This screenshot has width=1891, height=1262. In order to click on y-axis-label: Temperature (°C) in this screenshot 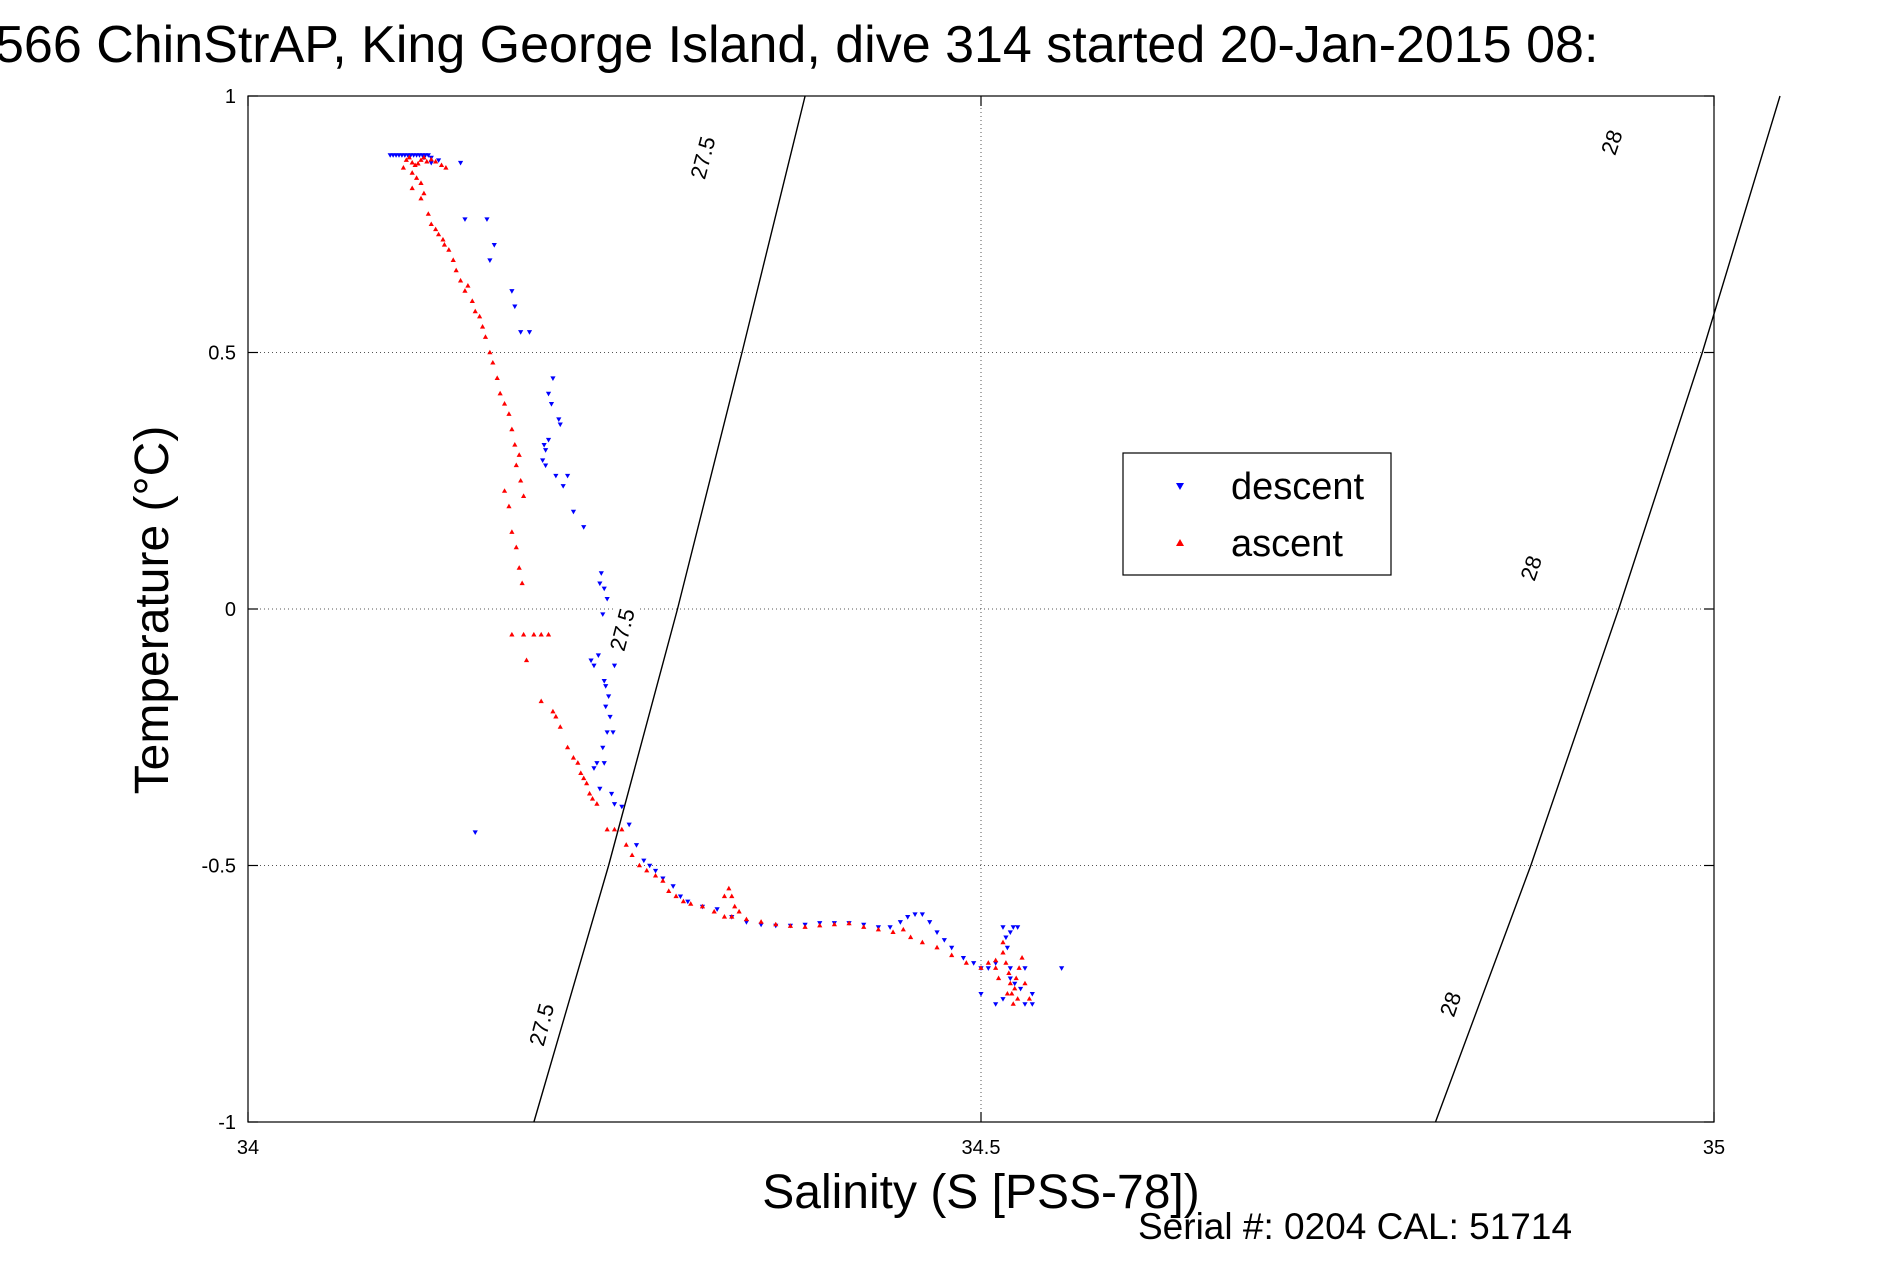, I will do `click(152, 610)`.